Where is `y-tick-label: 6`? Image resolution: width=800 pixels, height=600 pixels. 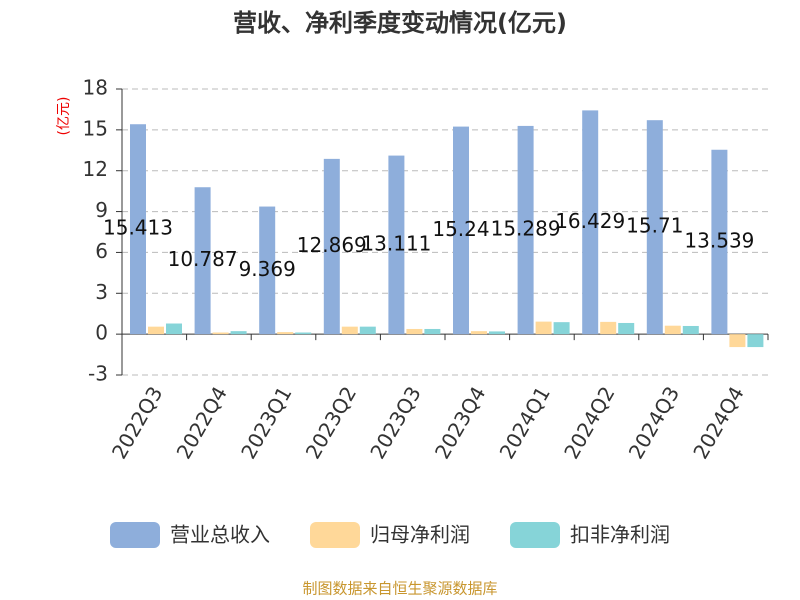 y-tick-label: 6 is located at coordinates (101, 251).